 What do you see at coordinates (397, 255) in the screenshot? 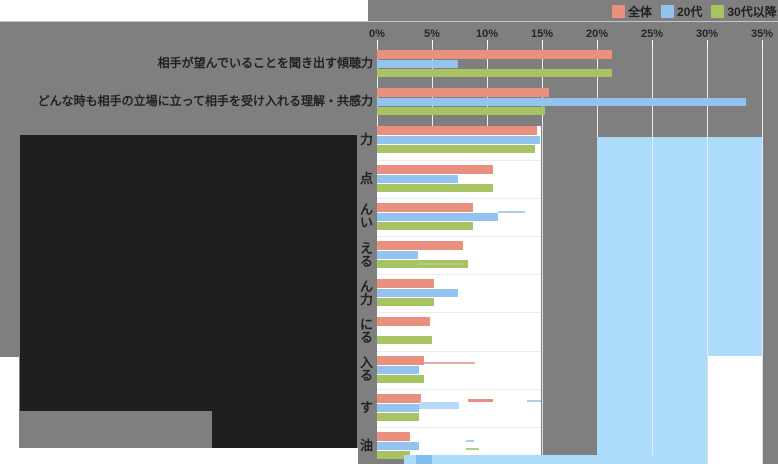
I see `bar-20代-row6` at bounding box center [397, 255].